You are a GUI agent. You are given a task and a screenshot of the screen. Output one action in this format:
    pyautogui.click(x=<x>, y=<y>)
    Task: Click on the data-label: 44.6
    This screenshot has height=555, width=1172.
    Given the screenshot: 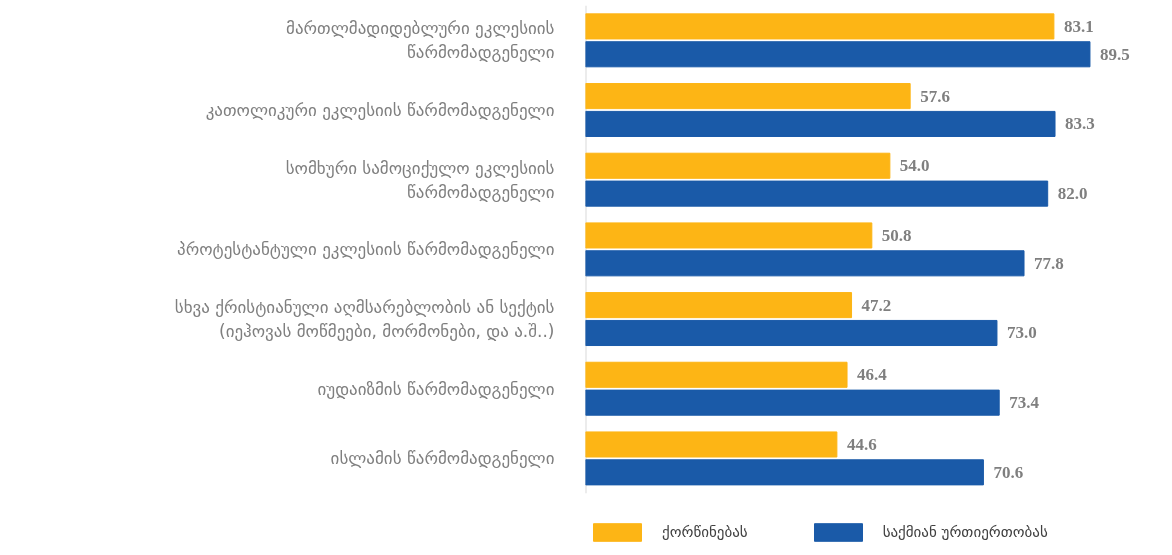 What is the action you would take?
    pyautogui.click(x=861, y=444)
    